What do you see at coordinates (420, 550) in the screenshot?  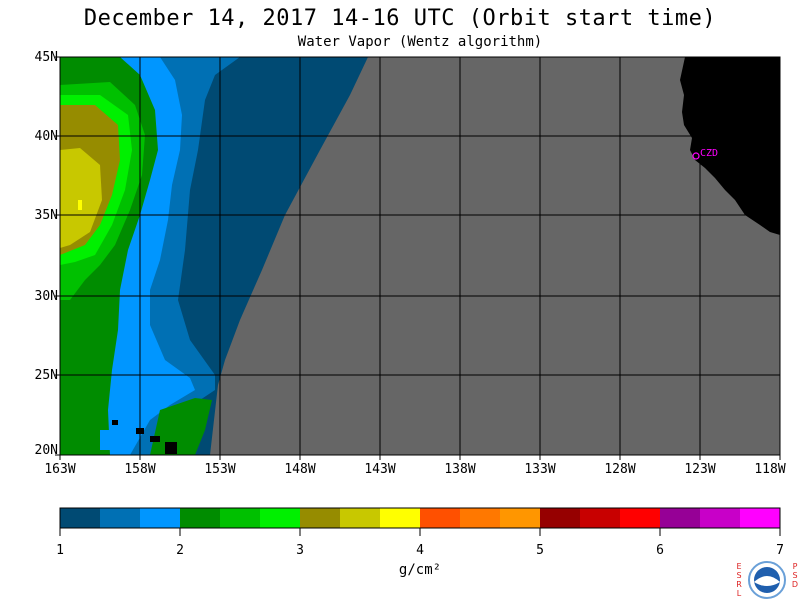 I see `colorbar-tick-label: 4` at bounding box center [420, 550].